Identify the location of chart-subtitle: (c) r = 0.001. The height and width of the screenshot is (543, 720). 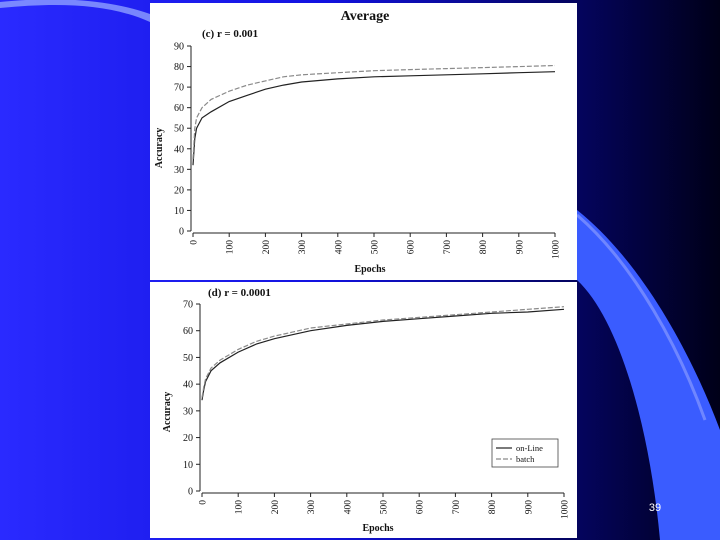
(230, 34).